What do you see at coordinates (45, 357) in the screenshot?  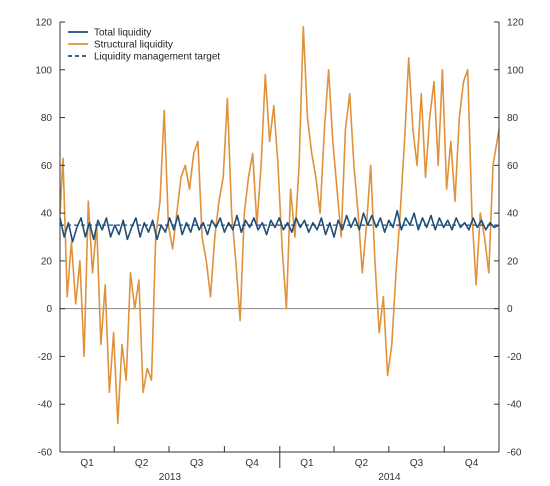 I see `y-tick-label-left: -20` at bounding box center [45, 357].